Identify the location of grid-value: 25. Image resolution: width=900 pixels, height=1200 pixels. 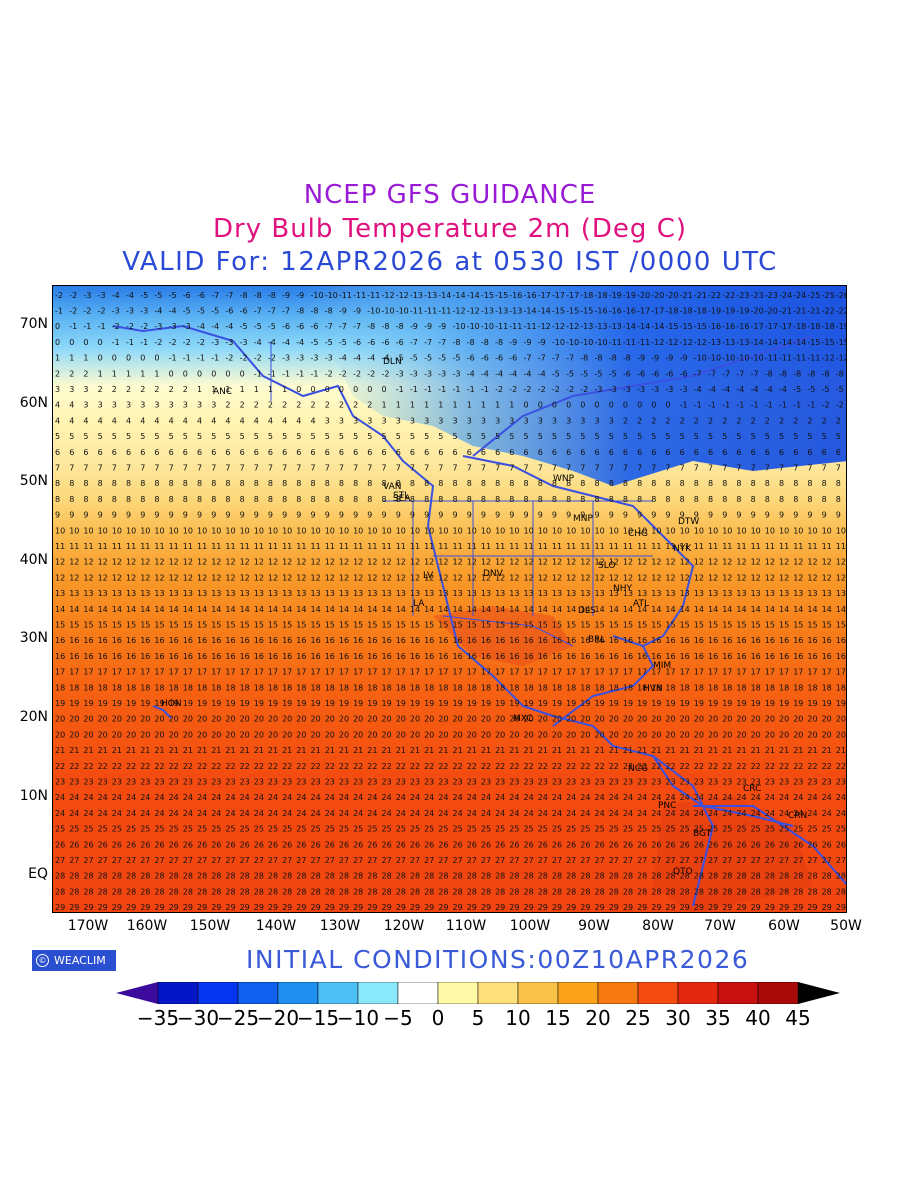
(174, 829).